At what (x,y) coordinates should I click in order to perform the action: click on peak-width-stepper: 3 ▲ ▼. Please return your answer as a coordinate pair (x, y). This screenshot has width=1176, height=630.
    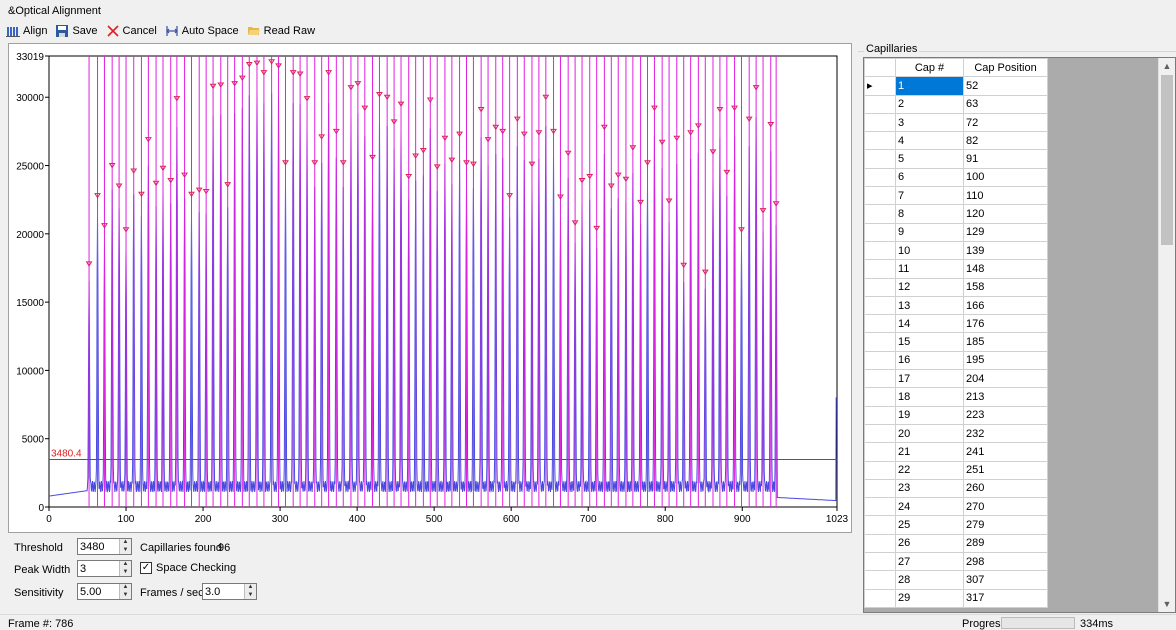
    Looking at the image, I should click on (104, 568).